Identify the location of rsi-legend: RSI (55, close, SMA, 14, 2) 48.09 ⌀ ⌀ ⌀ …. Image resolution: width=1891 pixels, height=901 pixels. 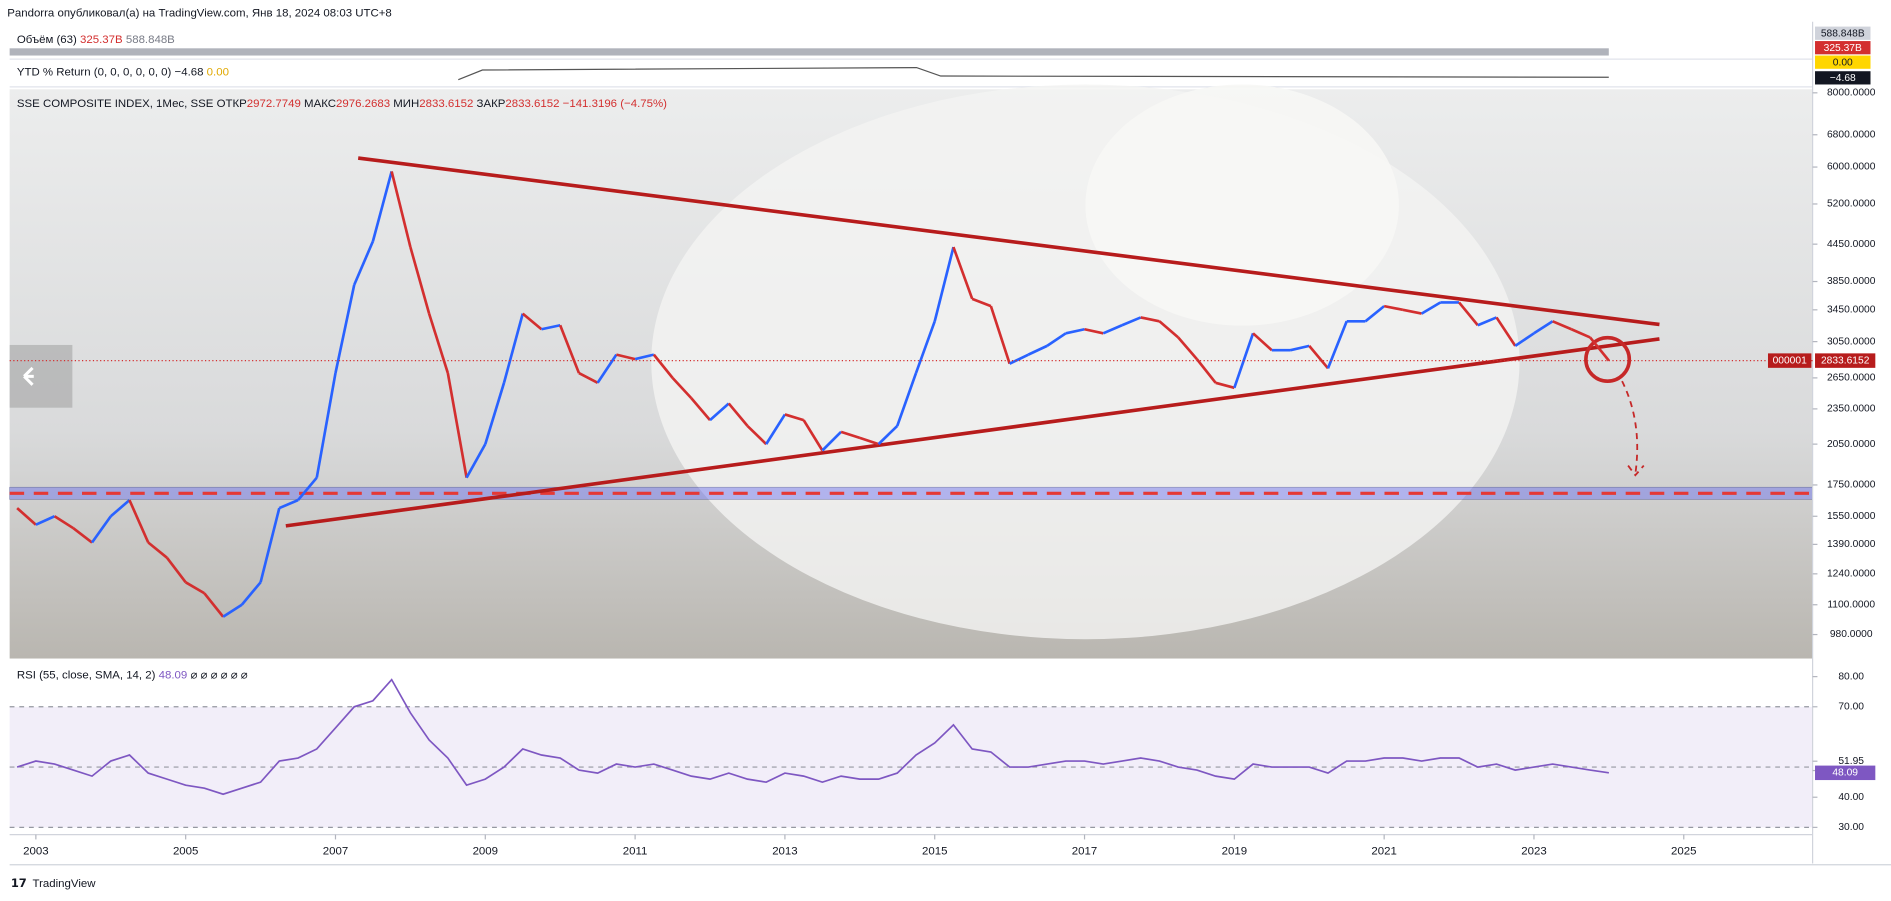
(132, 675).